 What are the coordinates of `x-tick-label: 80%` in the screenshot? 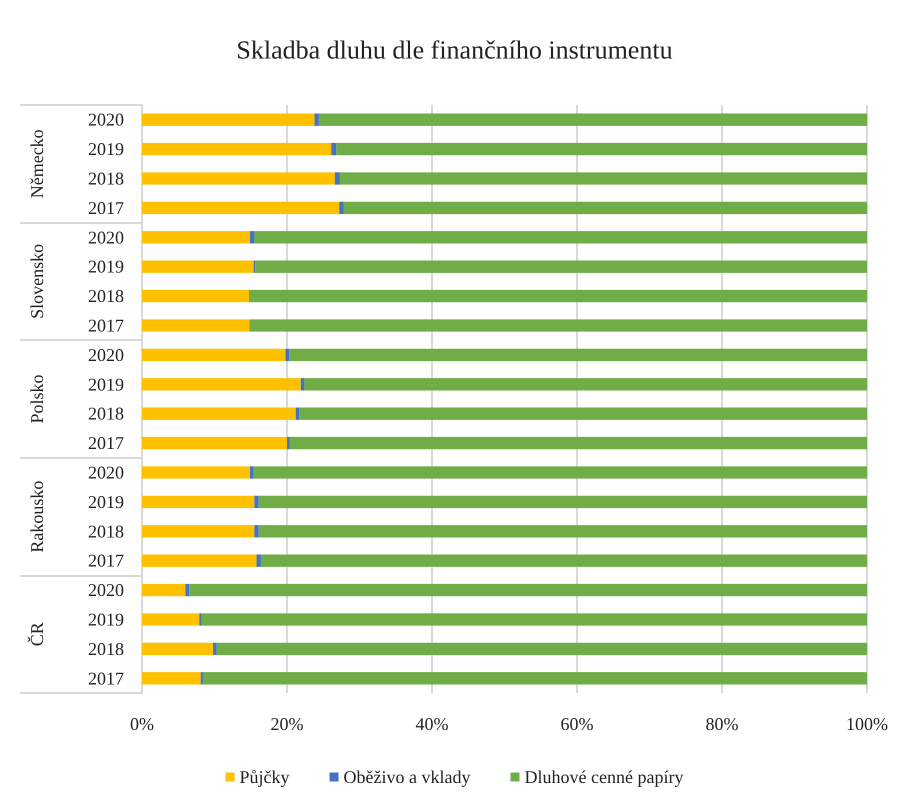 It's located at (722, 724).